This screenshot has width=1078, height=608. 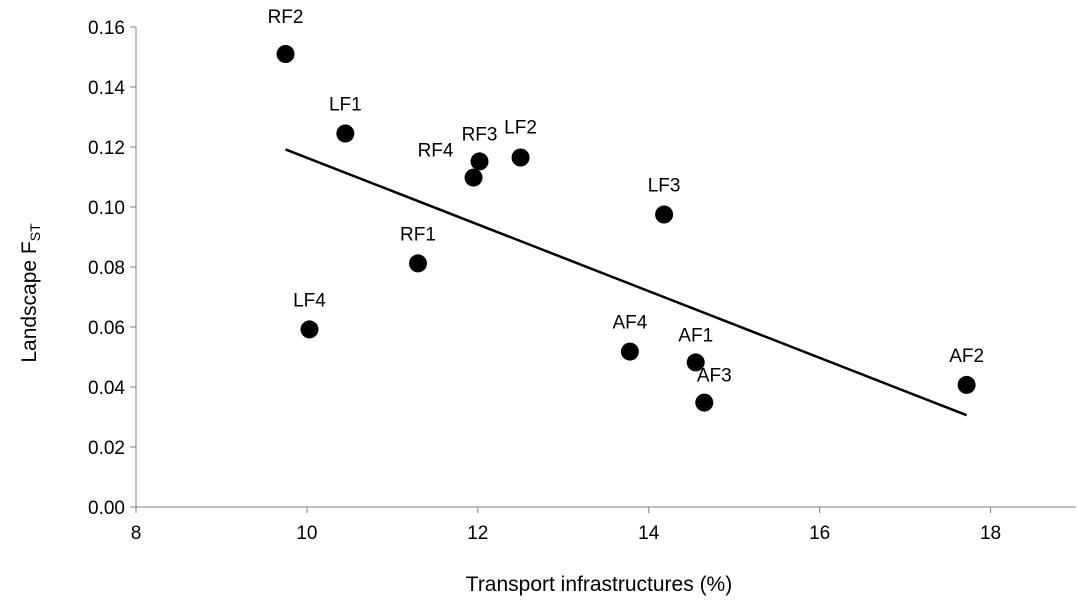 I want to click on data-point-af1, so click(x=695, y=362).